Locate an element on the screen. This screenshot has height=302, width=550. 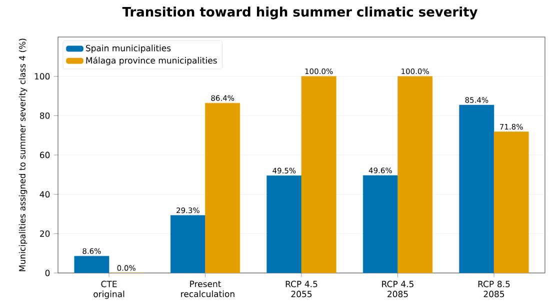
x-tick-label: RCP 4.5 2055 is located at coordinates (302, 289).